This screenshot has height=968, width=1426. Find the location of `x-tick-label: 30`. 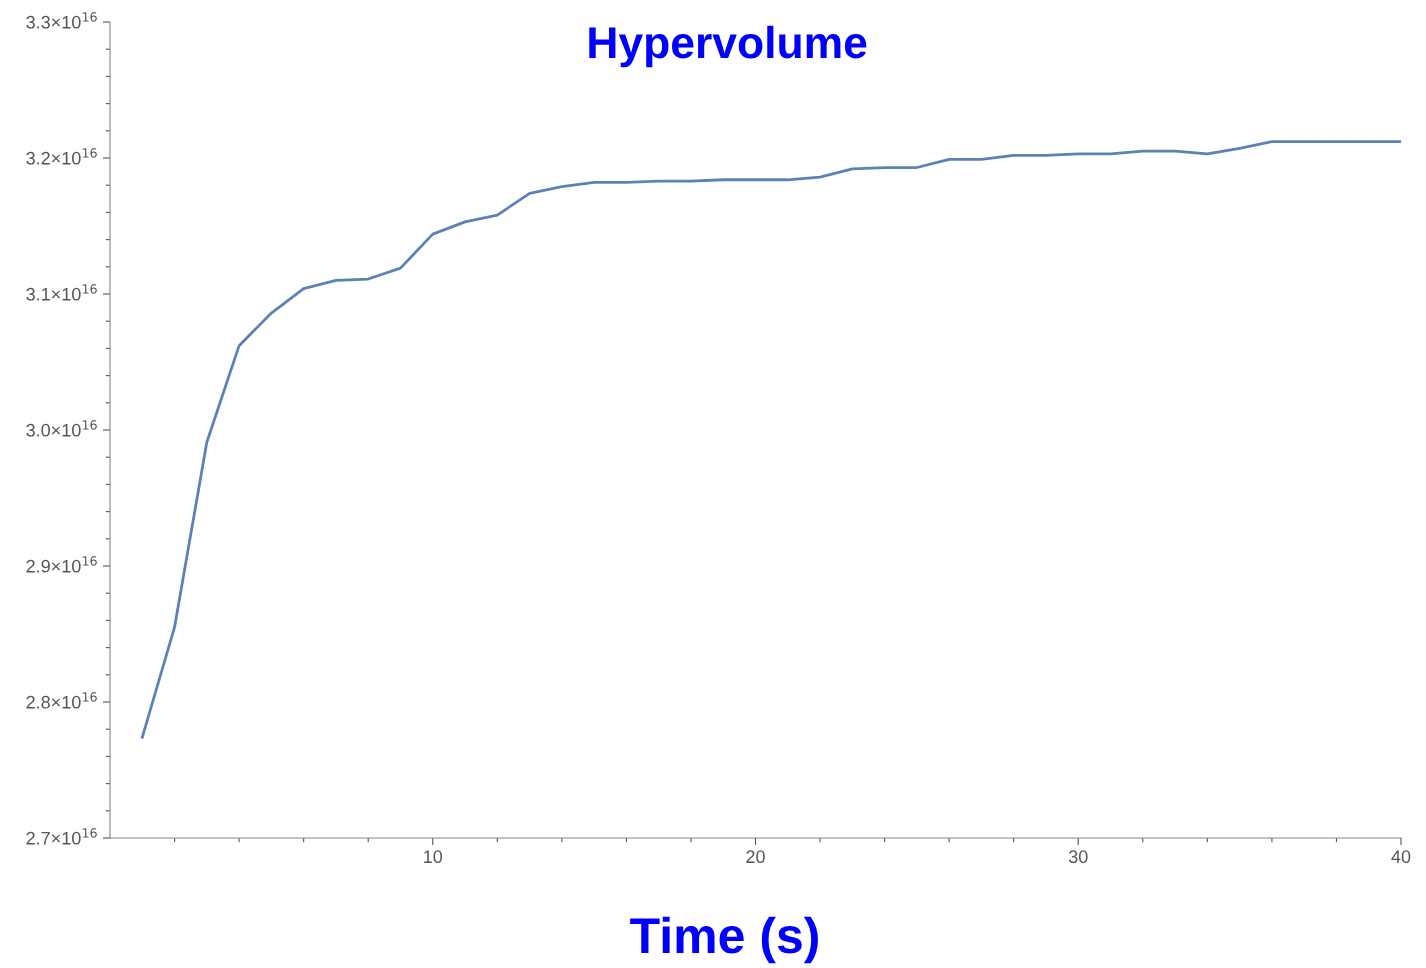

x-tick-label: 30 is located at coordinates (1078, 857).